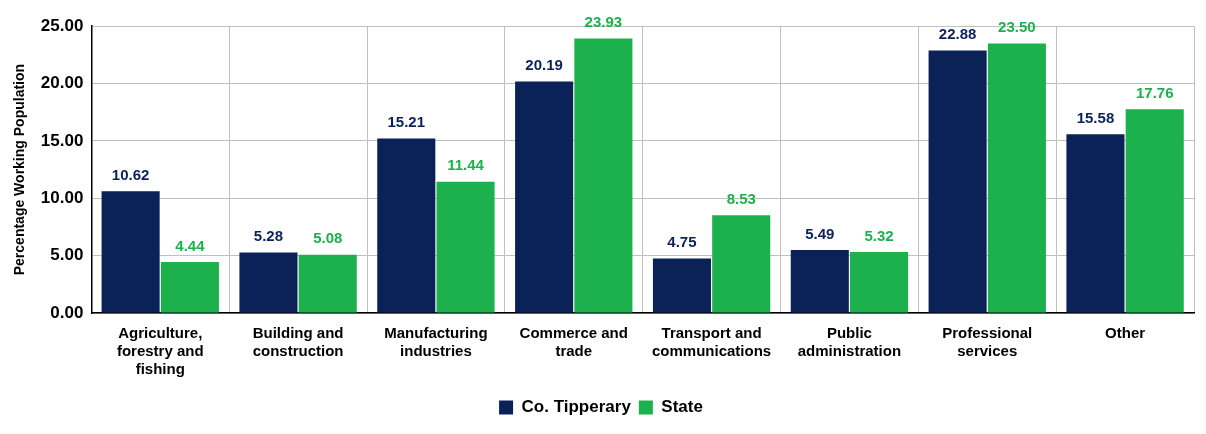 The width and height of the screenshot is (1206, 434). Describe the element at coordinates (298, 342) in the screenshot. I see `x-tick-label: Building and construction` at that location.